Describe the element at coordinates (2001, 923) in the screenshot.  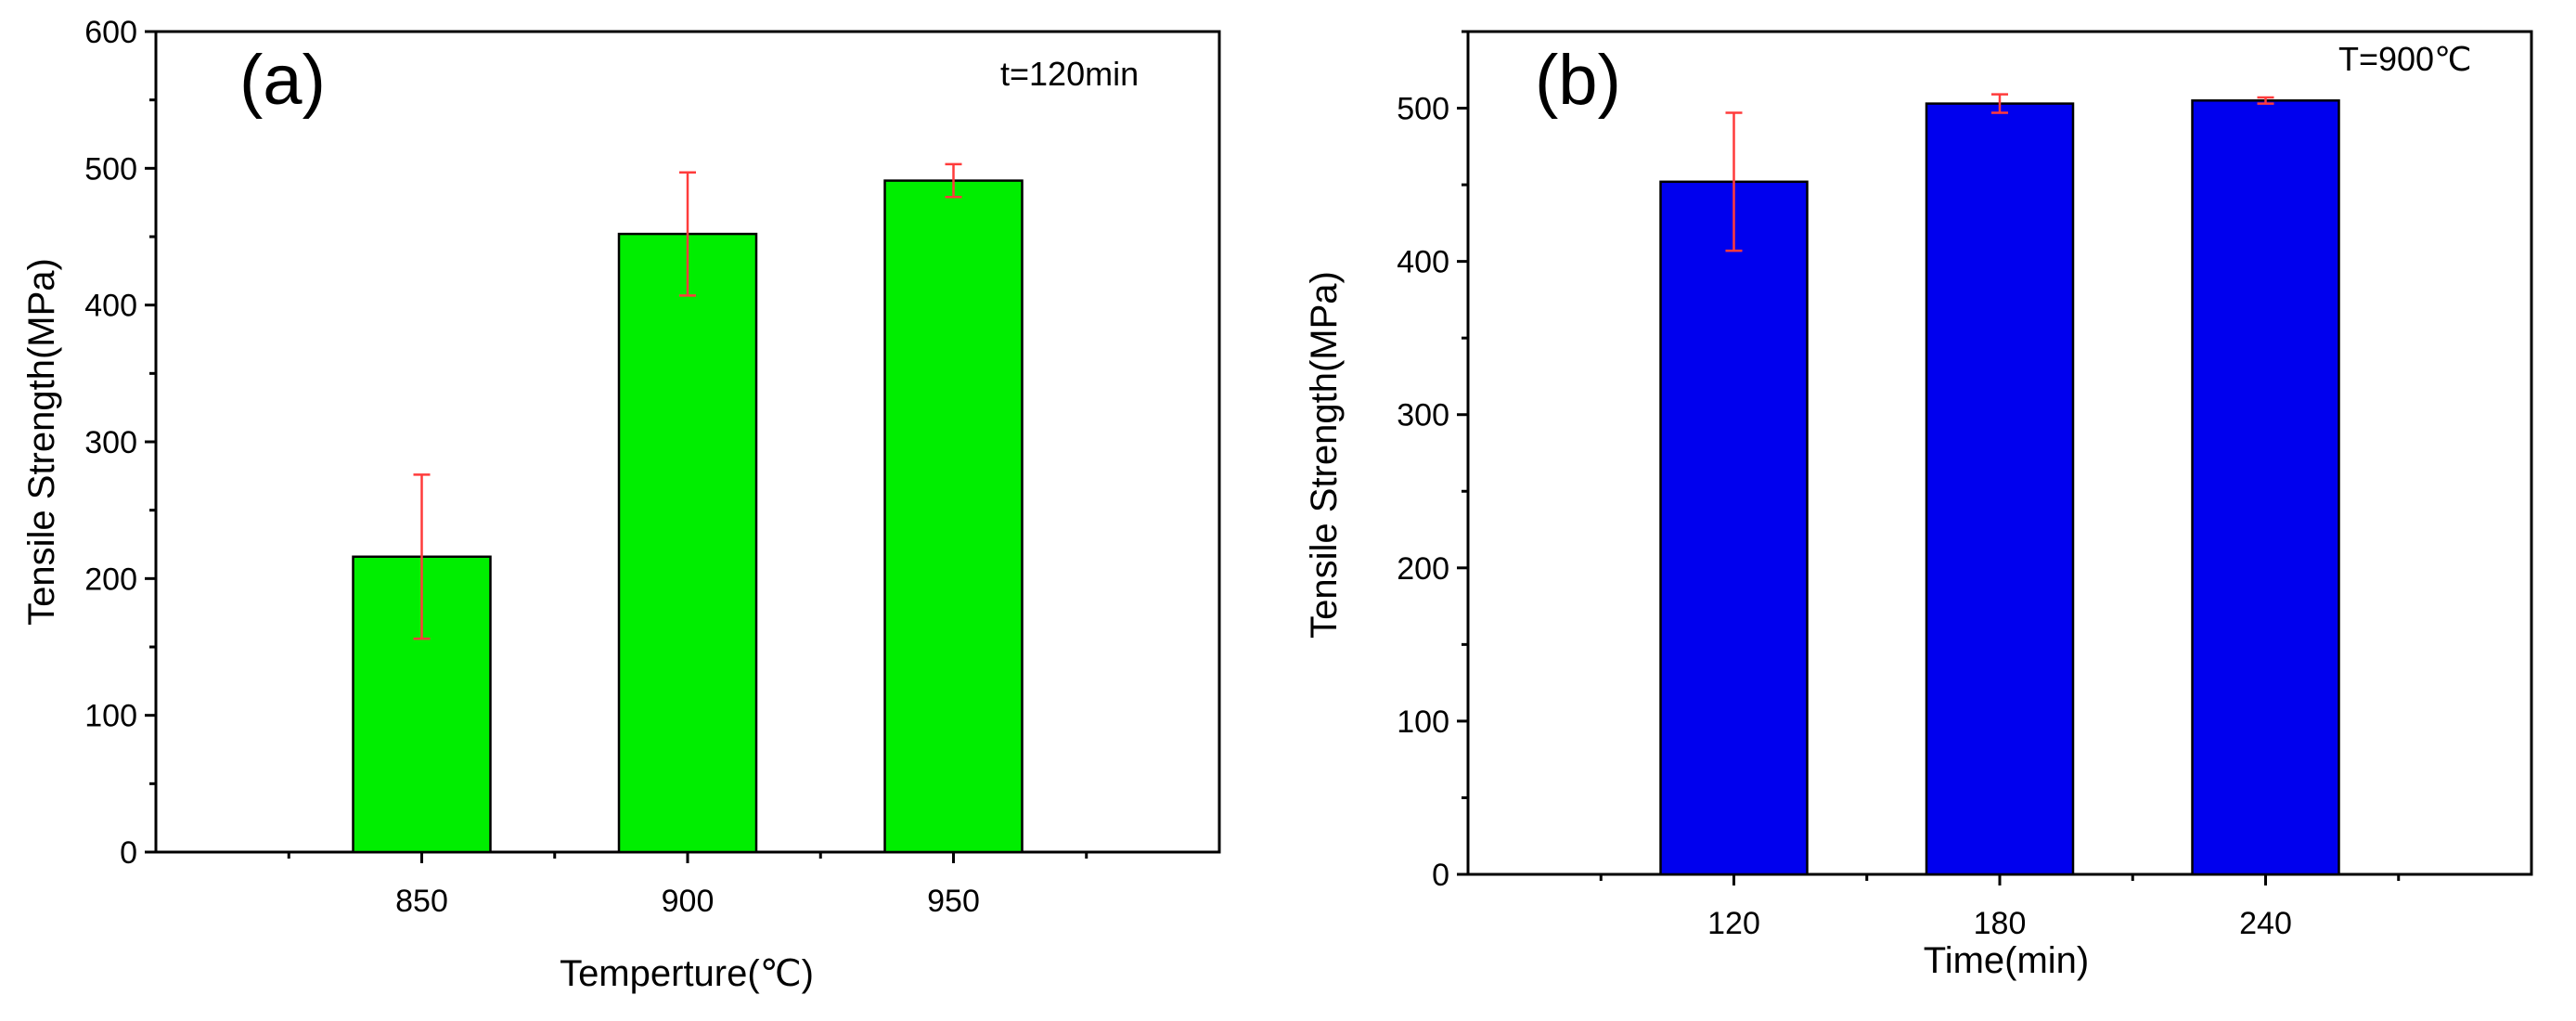
I see `x-tick-label: 180` at that location.